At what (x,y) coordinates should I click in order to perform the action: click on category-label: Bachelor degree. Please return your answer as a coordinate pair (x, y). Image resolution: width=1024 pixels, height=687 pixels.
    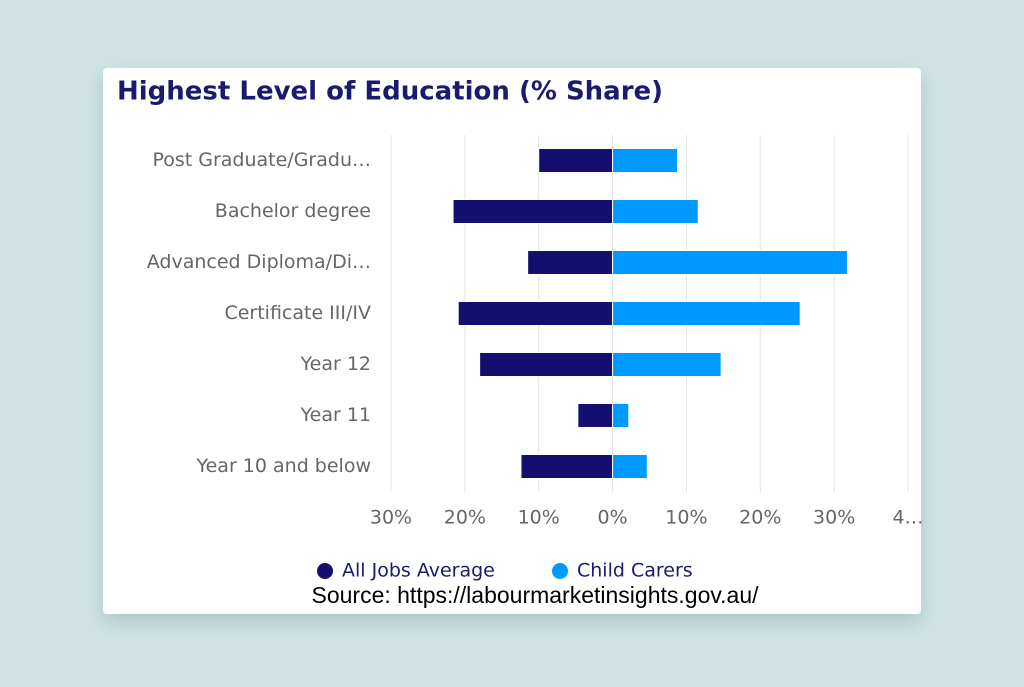
    Looking at the image, I should click on (293, 211).